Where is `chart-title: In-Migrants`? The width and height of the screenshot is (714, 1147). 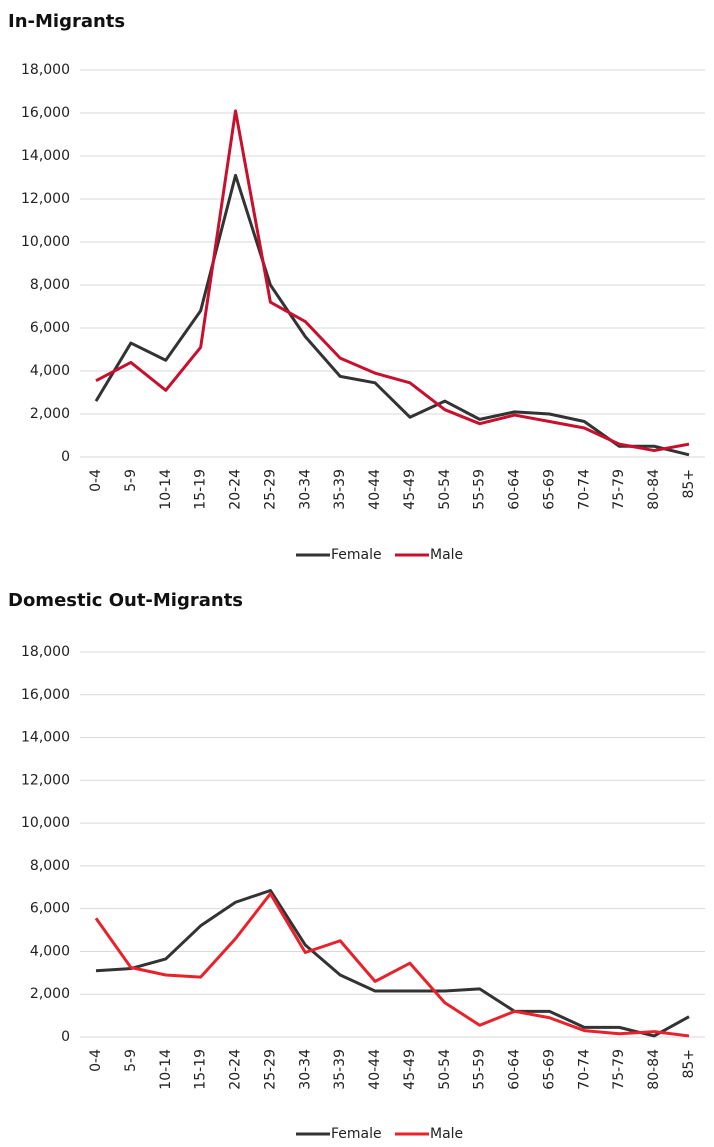
chart-title: In-Migrants is located at coordinates (66, 21).